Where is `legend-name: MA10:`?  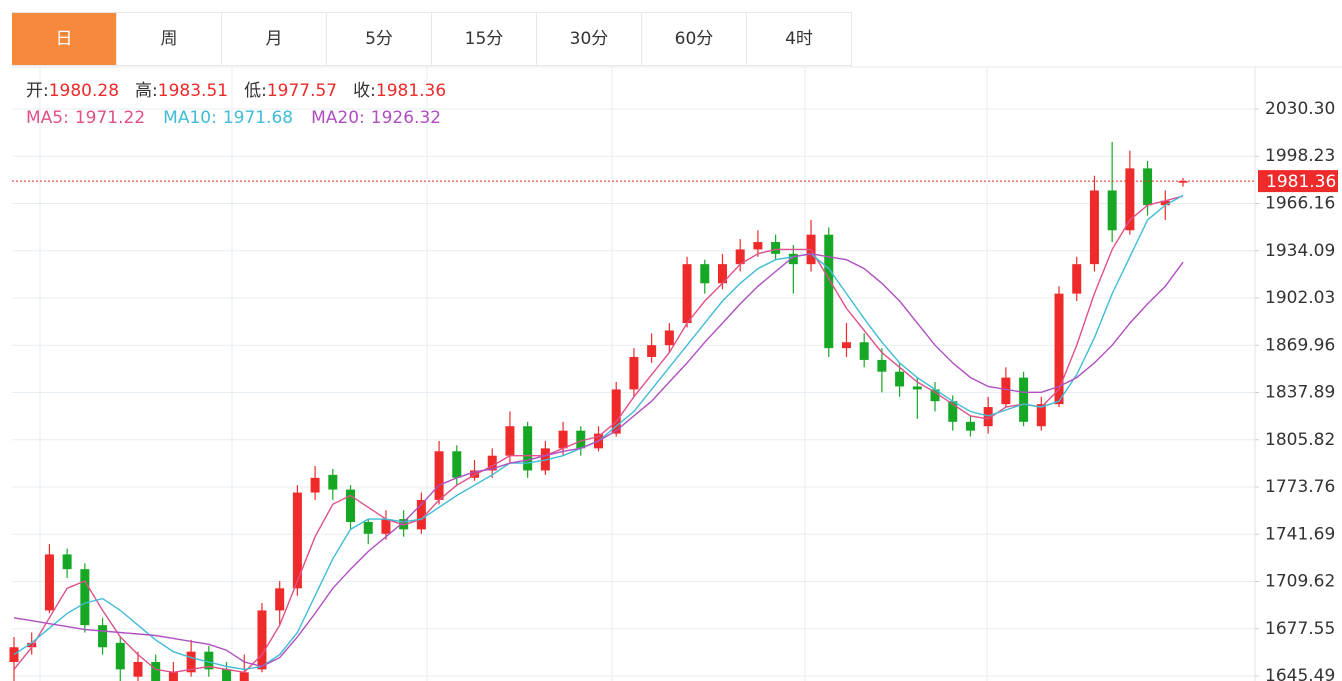 legend-name: MA10: is located at coordinates (190, 118).